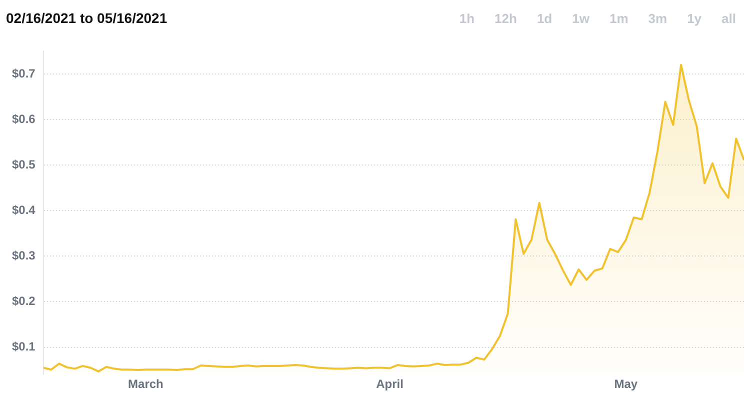 The image size is (750, 395). Describe the element at coordinates (657, 19) in the screenshot. I see `text: 3m` at that location.